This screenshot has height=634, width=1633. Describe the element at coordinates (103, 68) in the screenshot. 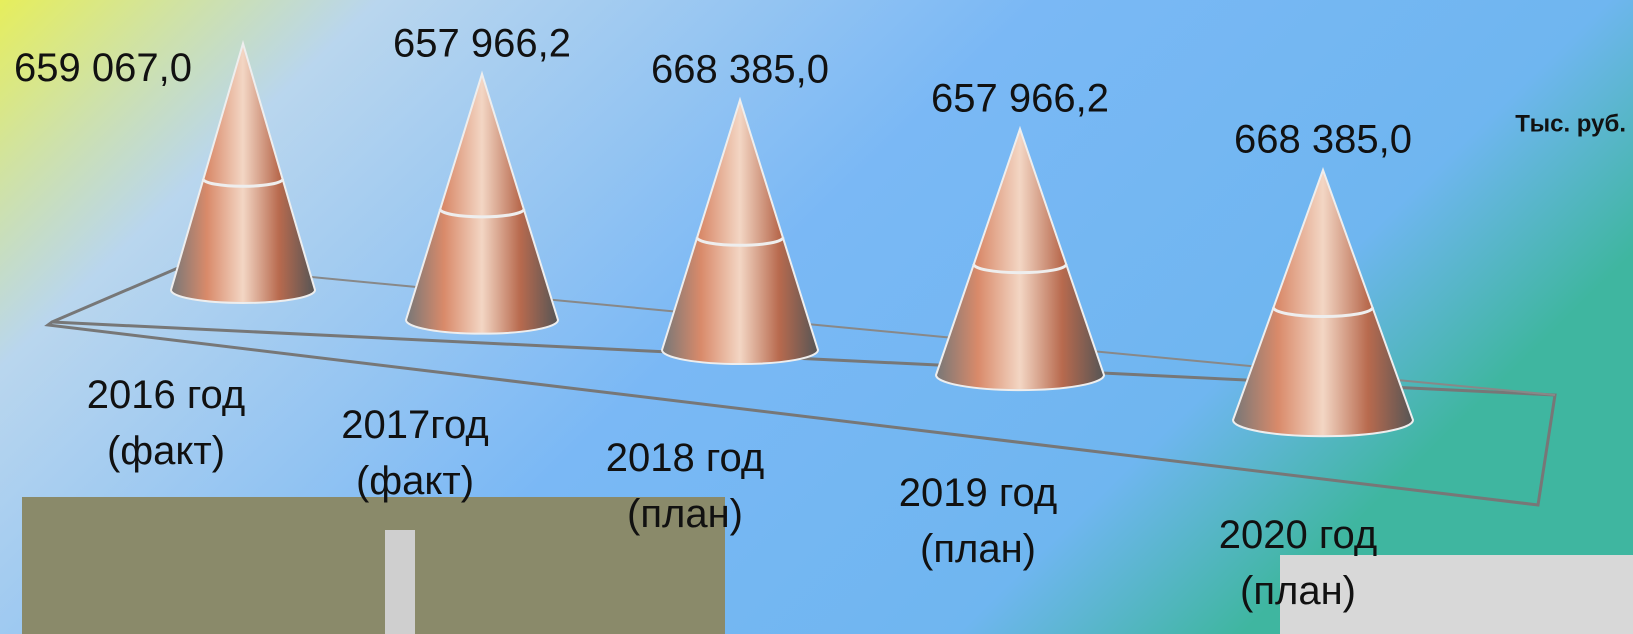

I see `value-label: 659 067,0` at that location.